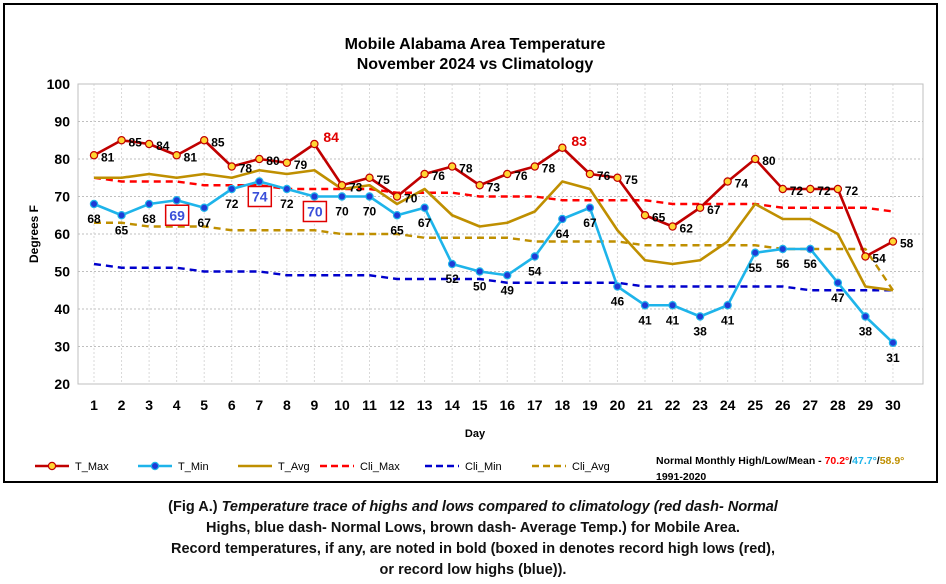 This screenshot has width=946, height=584. Describe the element at coordinates (742, 184) in the screenshot. I see `t-max-data-label: 74` at that location.